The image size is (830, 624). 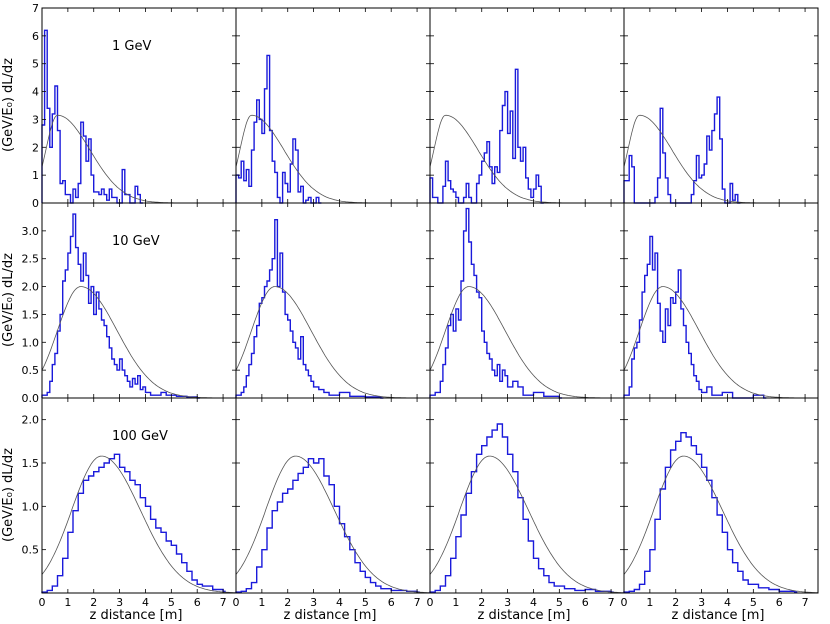 What do you see at coordinates (35, 64) in the screenshot?
I see `y-tick-label: 5` at bounding box center [35, 64].